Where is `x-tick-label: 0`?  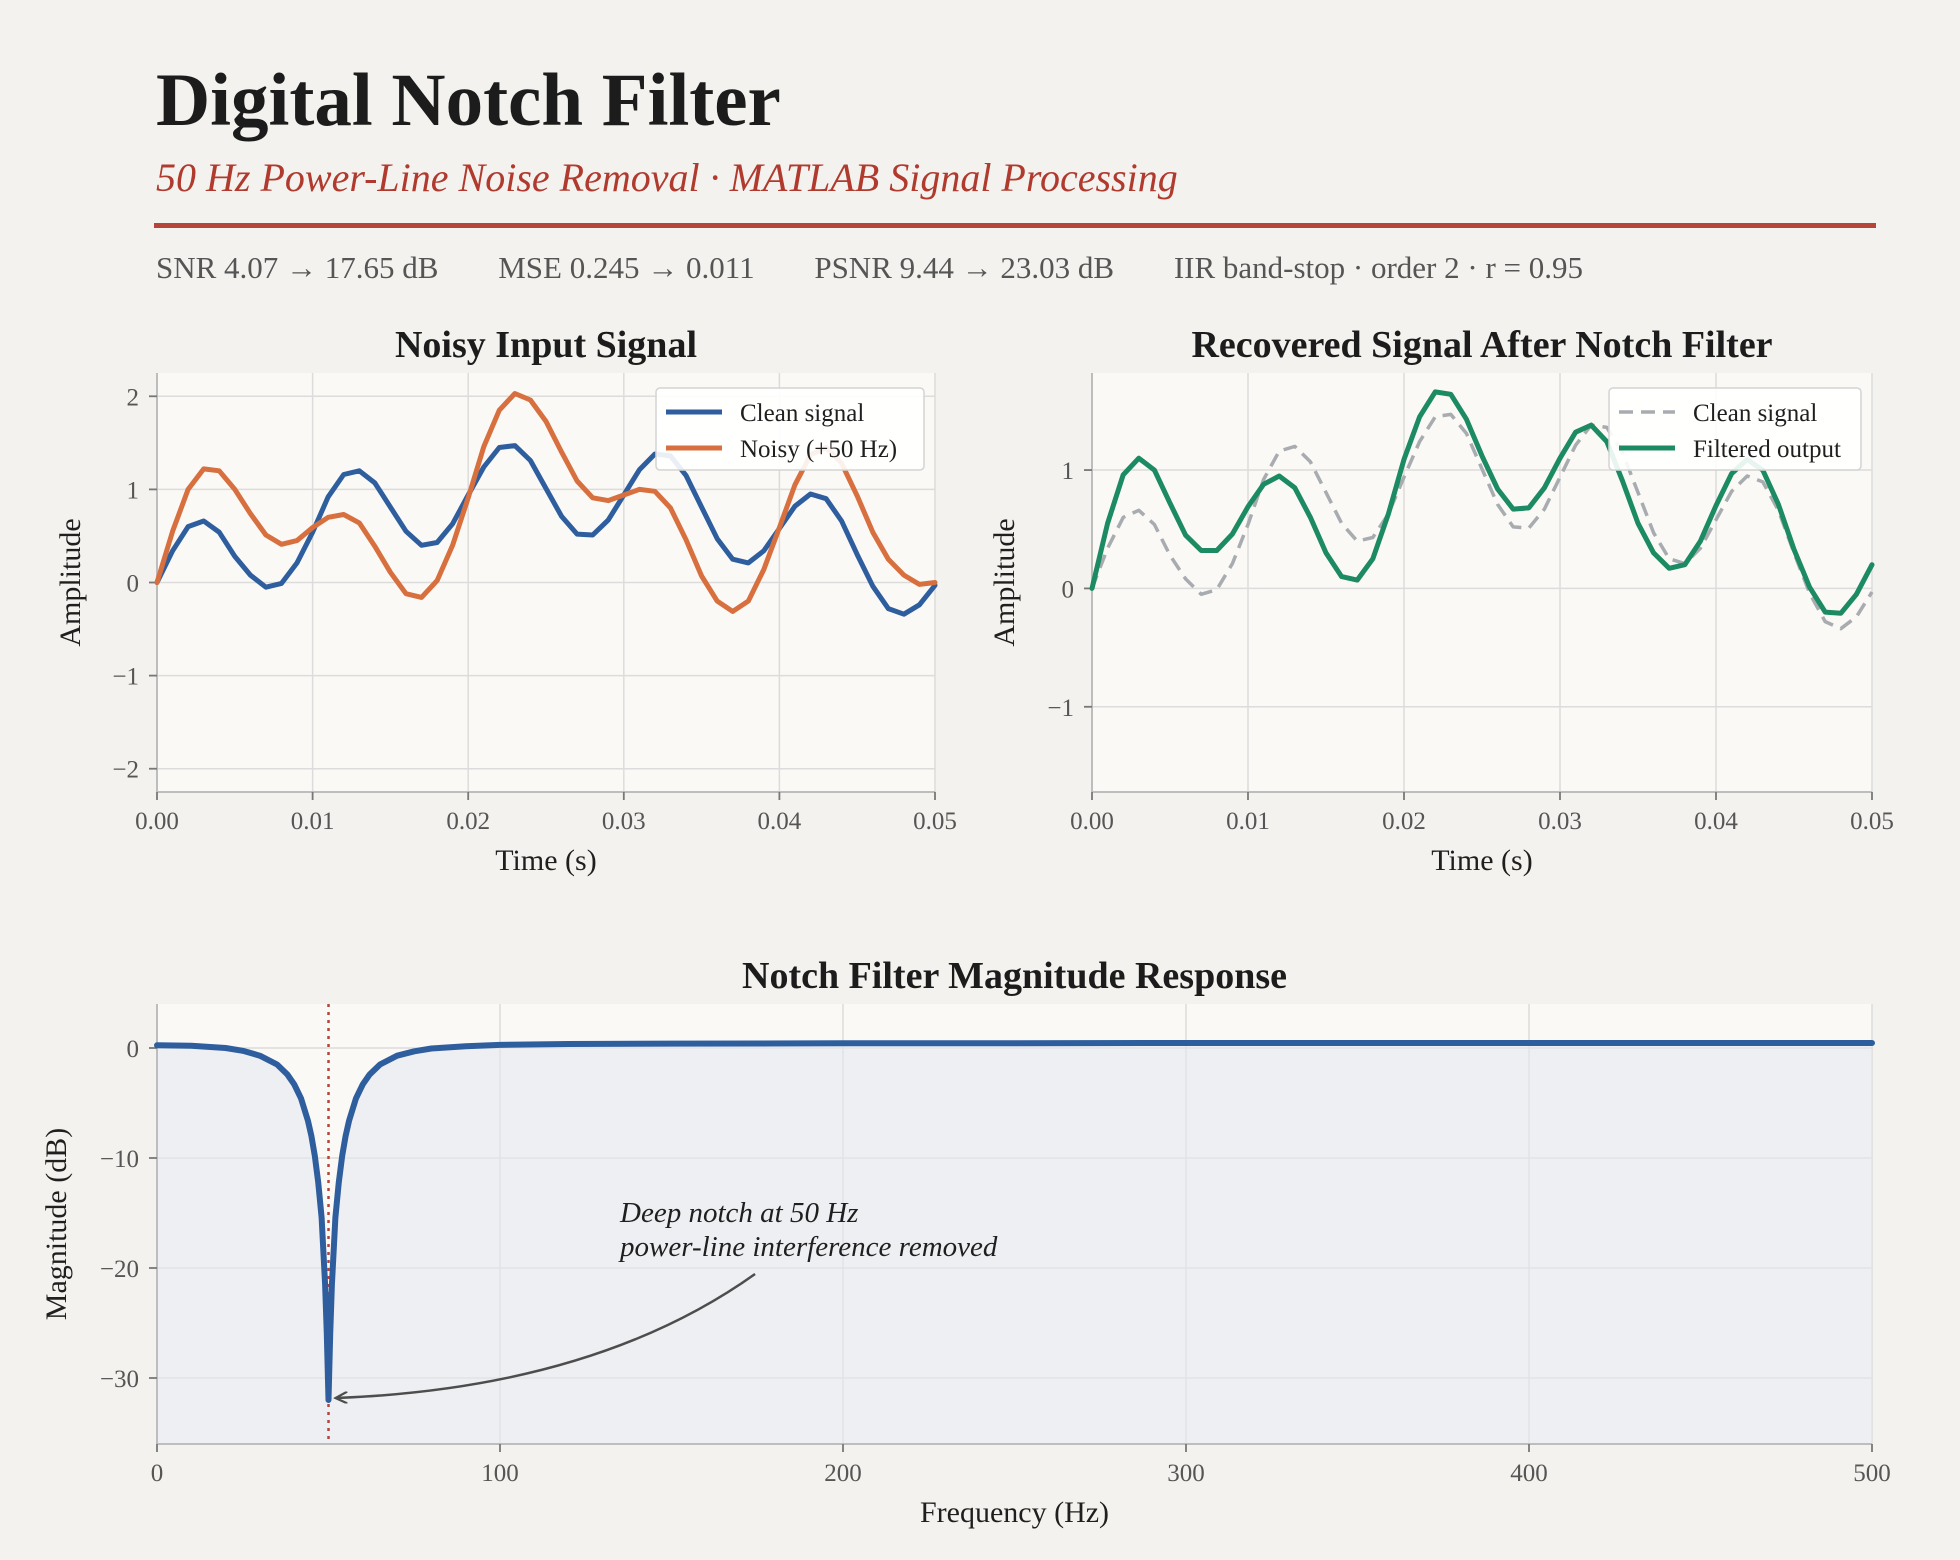 x-tick-label: 0 is located at coordinates (157, 1473).